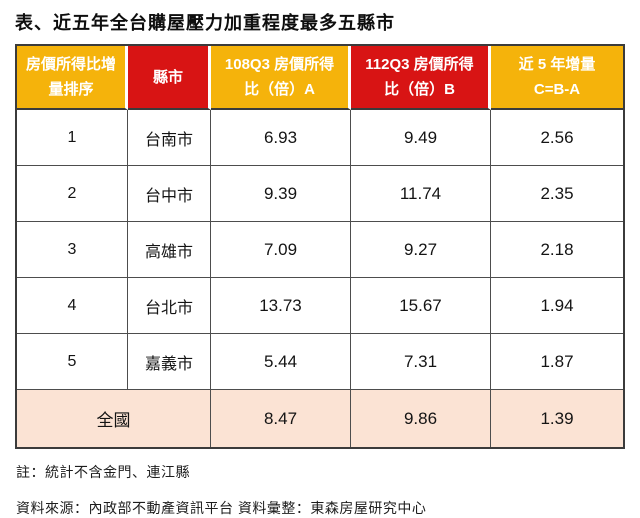 The image size is (640, 518). Describe the element at coordinates (103, 472) in the screenshot. I see `note-text: 註：統計不含金門、連江縣` at that location.